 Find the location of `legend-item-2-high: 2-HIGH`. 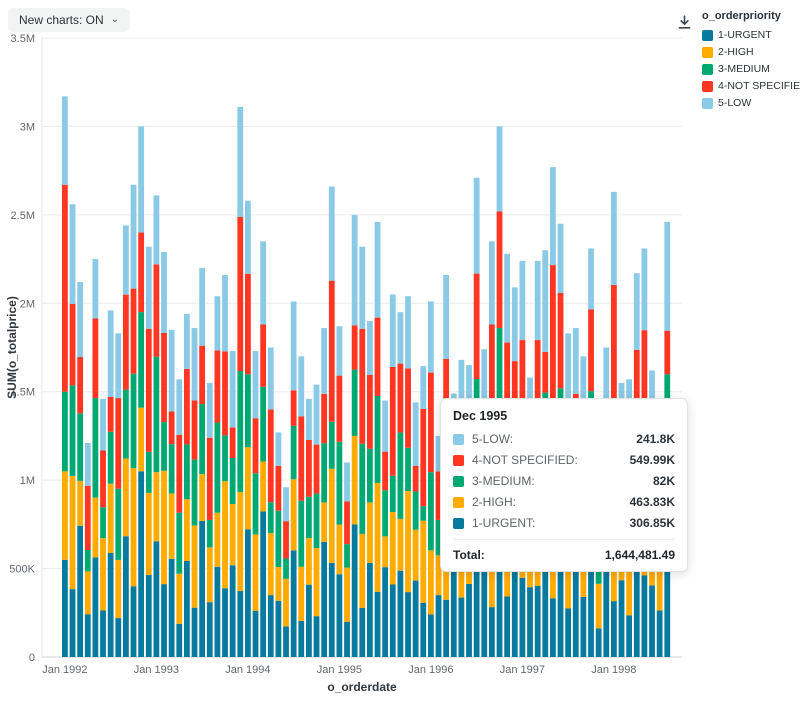

legend-item-2-high: 2-HIGH is located at coordinates (751, 52).